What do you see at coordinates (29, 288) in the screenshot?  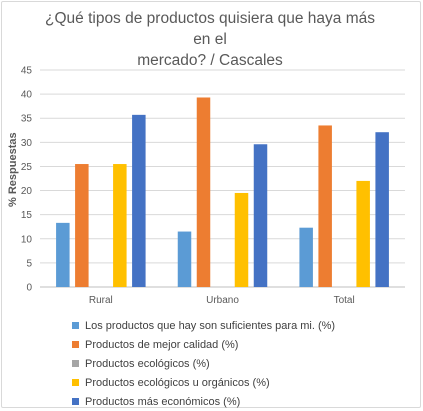 I see `y-tick-label: 0` at bounding box center [29, 288].